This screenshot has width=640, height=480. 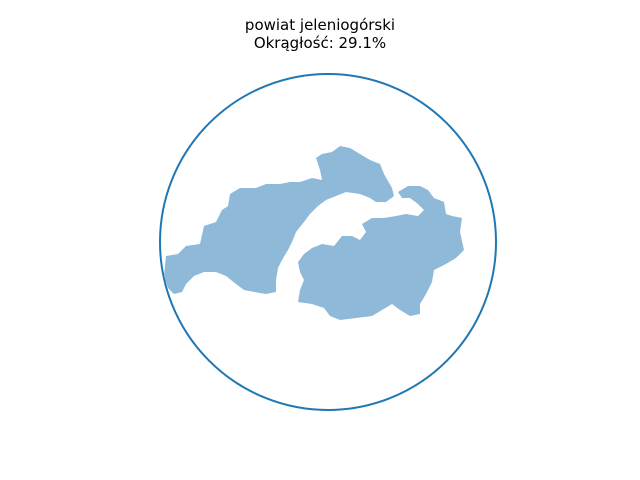 I want to click on county-shape-west, so click(x=279, y=220).